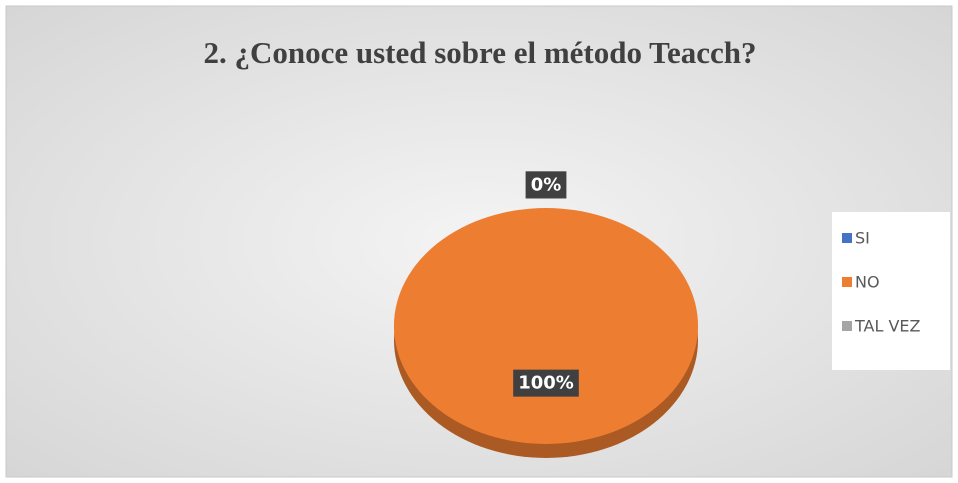  What do you see at coordinates (867, 282) in the screenshot?
I see `legend-label: NO` at bounding box center [867, 282].